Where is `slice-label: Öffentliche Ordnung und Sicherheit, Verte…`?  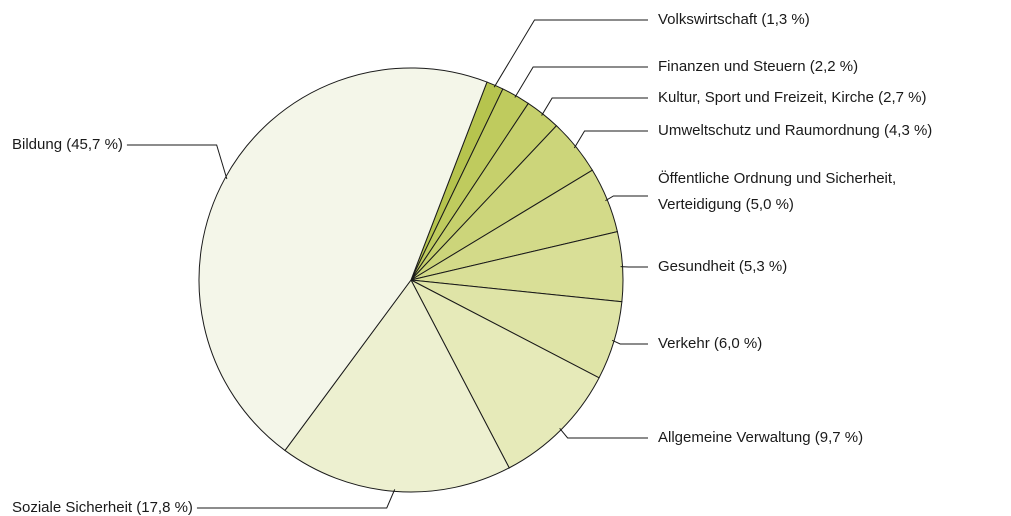
slice-label: Öffentliche Ordnung und Sicherheit, Verte… is located at coordinates (777, 191).